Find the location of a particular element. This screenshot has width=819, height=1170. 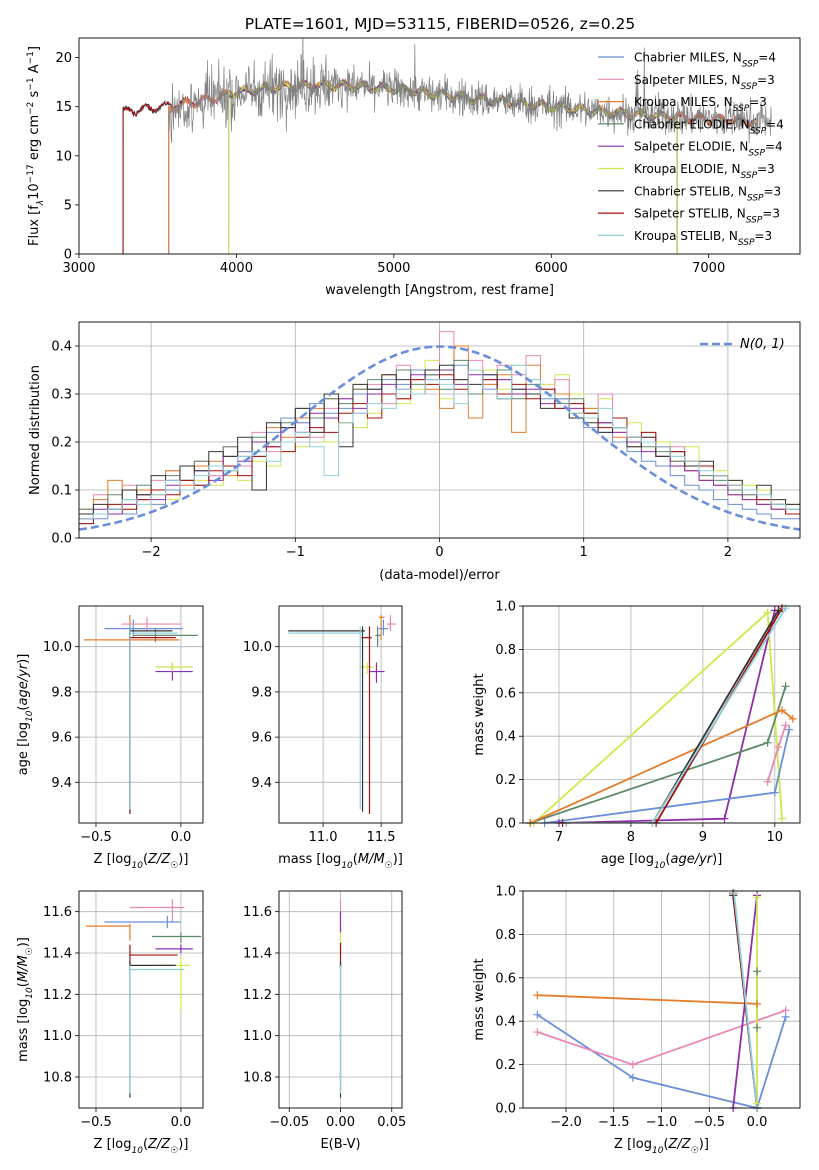

legend-label: Chabrier ELODIE, NSSP=4 is located at coordinates (709, 126).